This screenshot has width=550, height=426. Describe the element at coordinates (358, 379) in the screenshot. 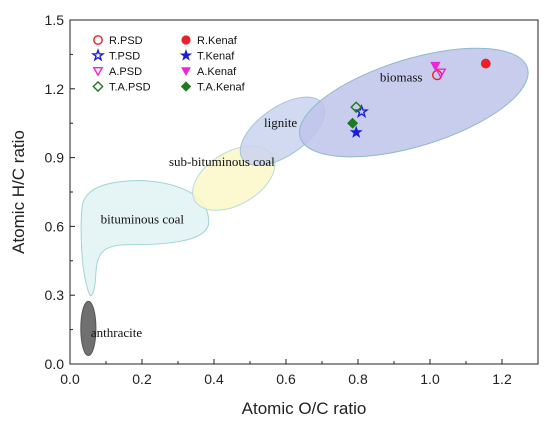

I see `x-tick-label: 0.8` at that location.